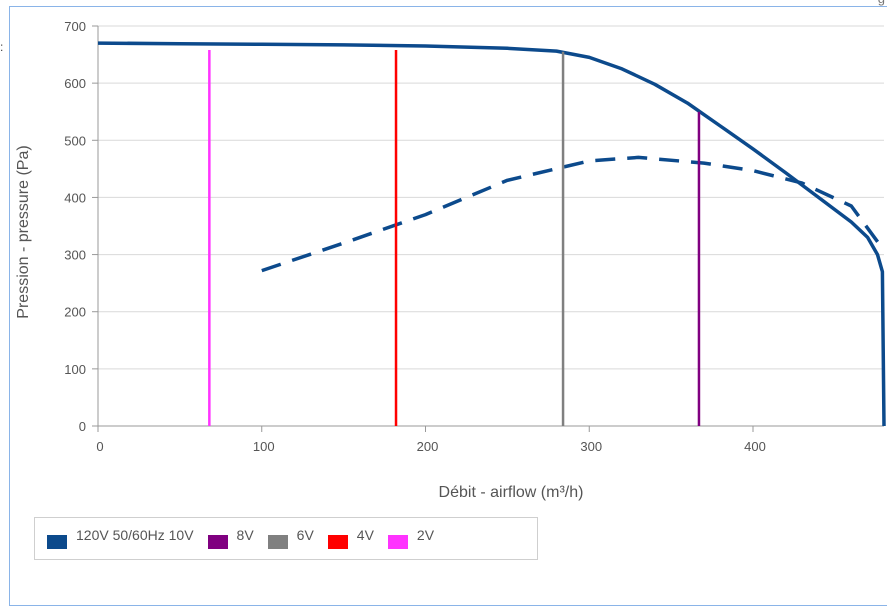  What do you see at coordinates (2, 47) in the screenshot?
I see `corner-mark: :` at bounding box center [2, 47].